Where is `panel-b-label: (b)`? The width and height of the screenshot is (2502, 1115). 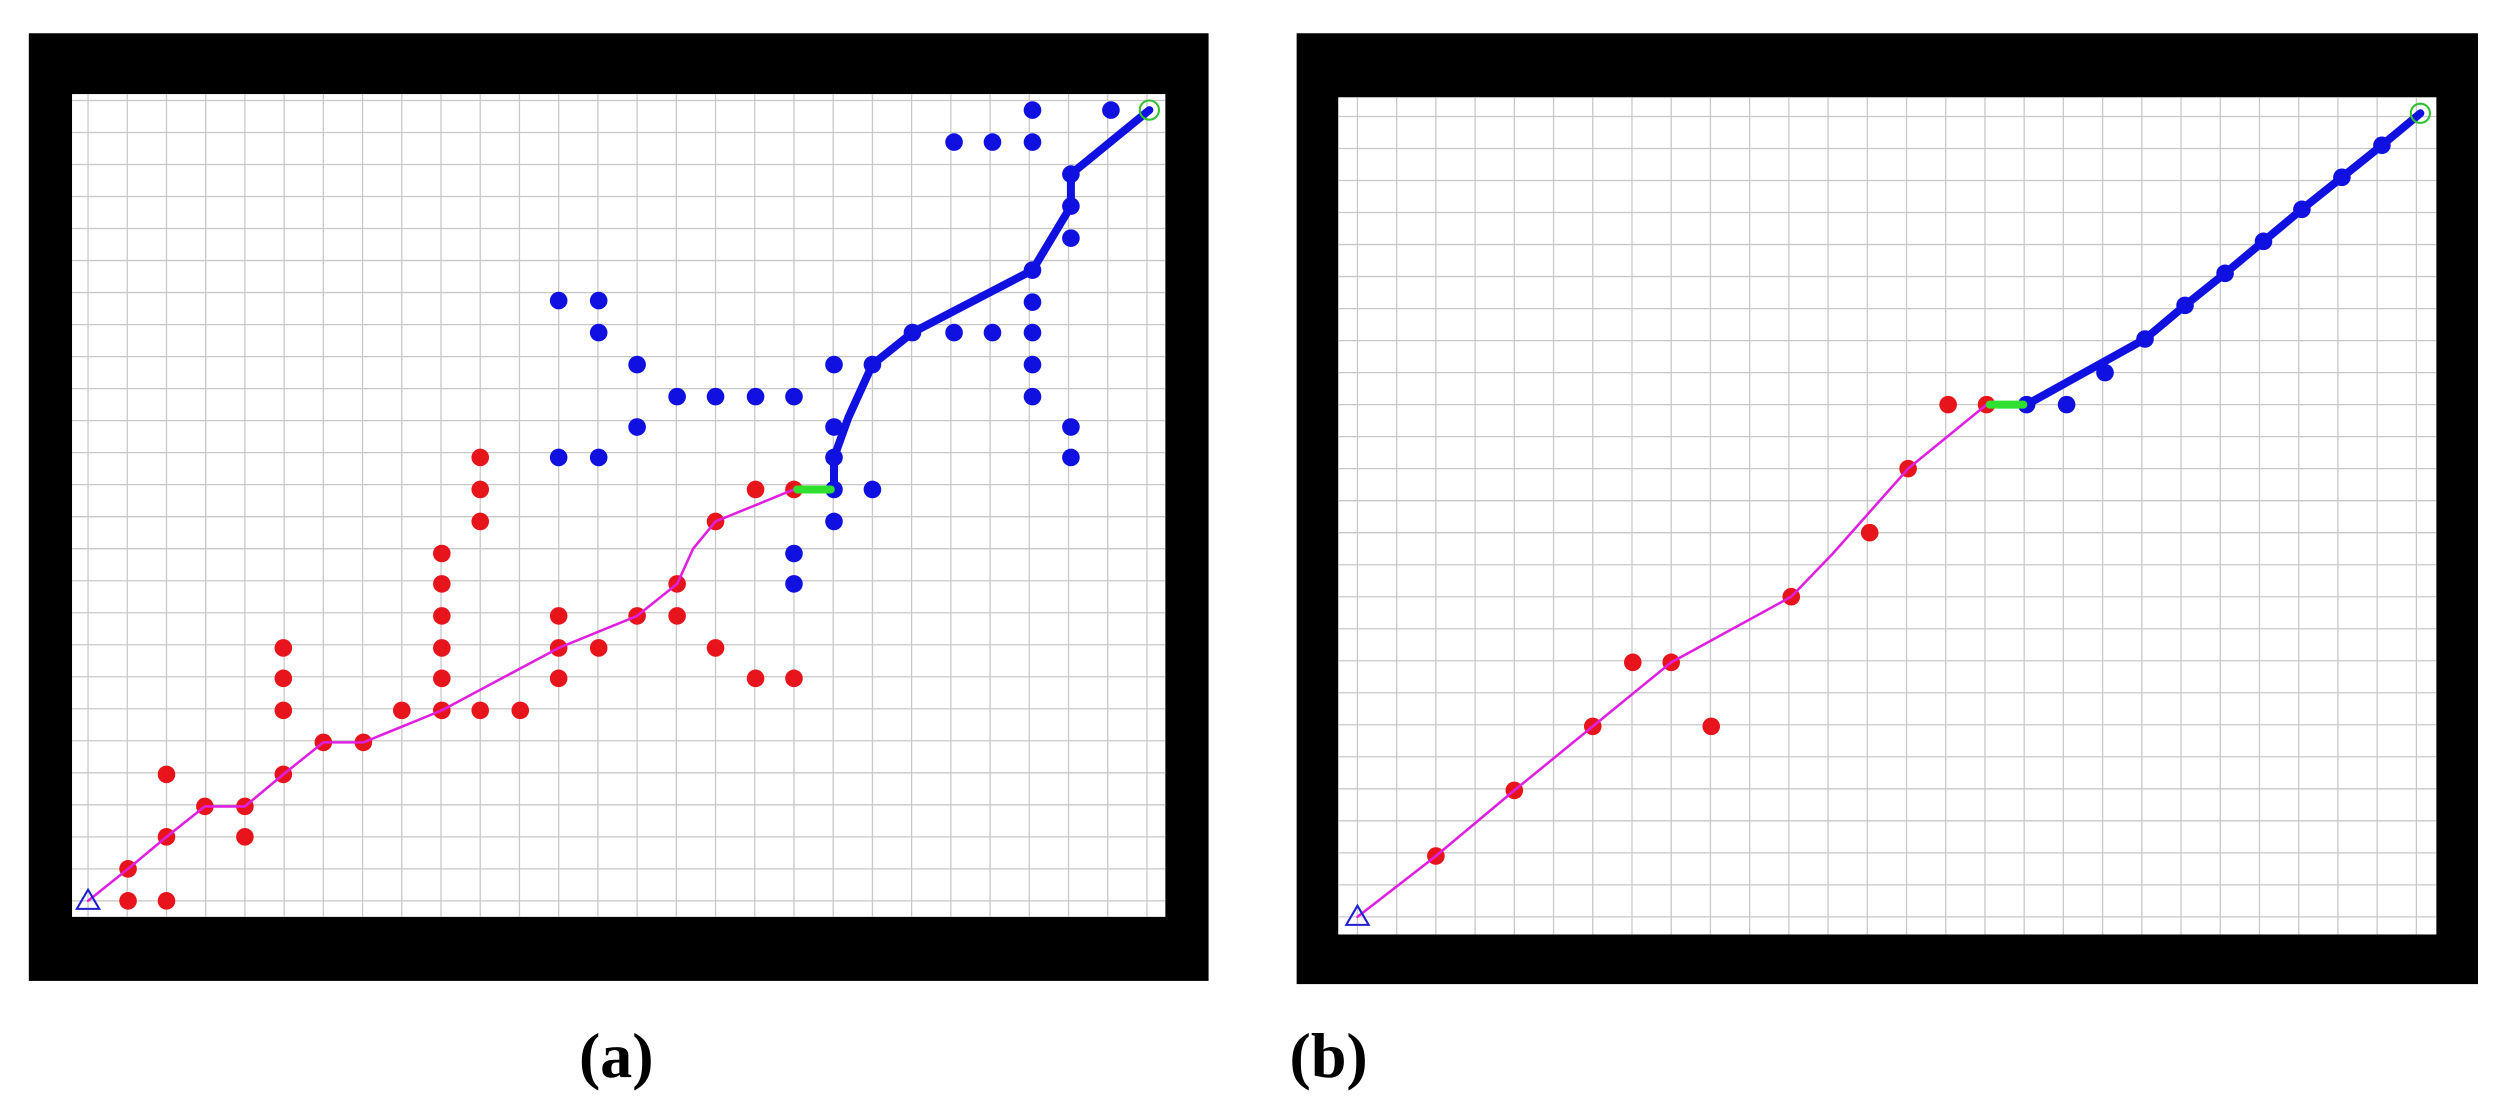
panel-b-label: (b) is located at coordinates (1329, 1055).